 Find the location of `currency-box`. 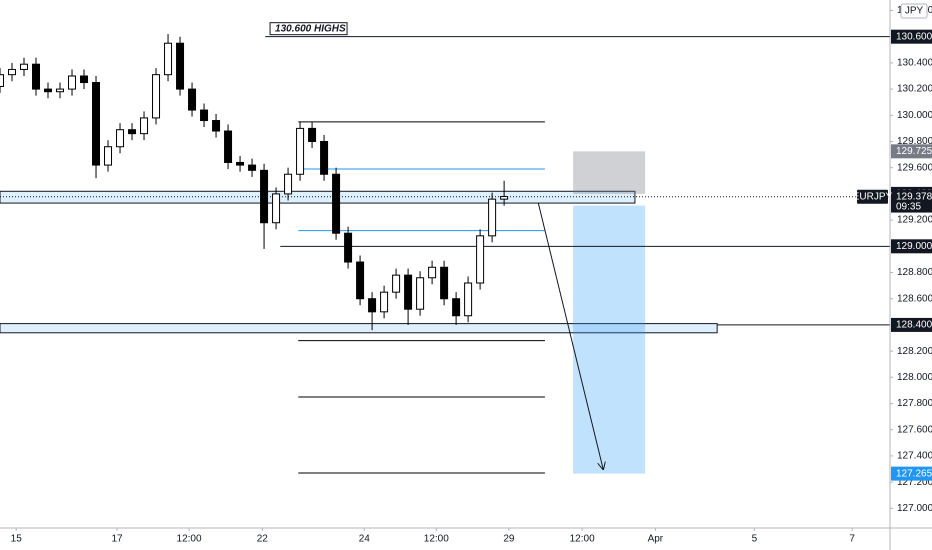

currency-box is located at coordinates (914, 11).